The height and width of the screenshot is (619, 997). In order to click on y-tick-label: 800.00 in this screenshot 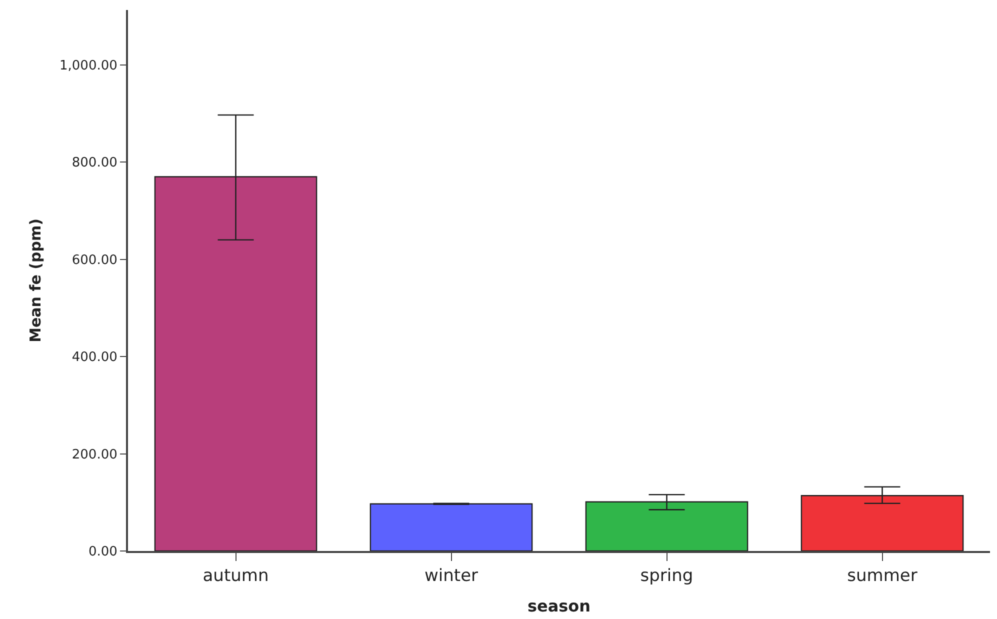, I will do `click(95, 163)`.